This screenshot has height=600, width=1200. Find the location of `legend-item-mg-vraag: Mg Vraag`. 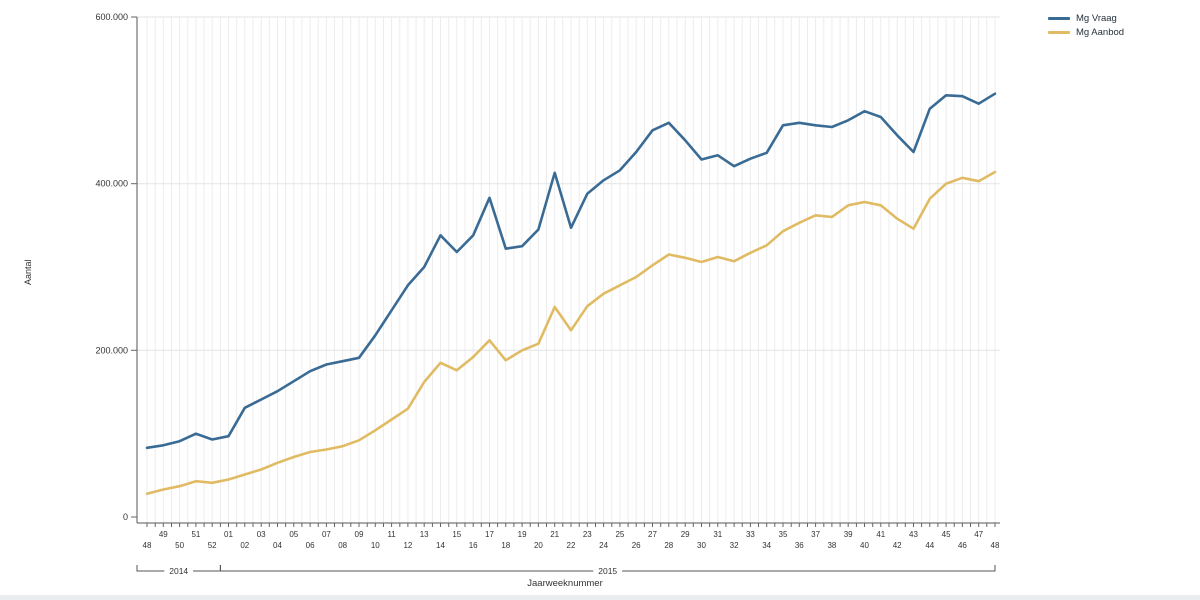

legend-item-mg-vraag: Mg Vraag is located at coordinates (1086, 18).